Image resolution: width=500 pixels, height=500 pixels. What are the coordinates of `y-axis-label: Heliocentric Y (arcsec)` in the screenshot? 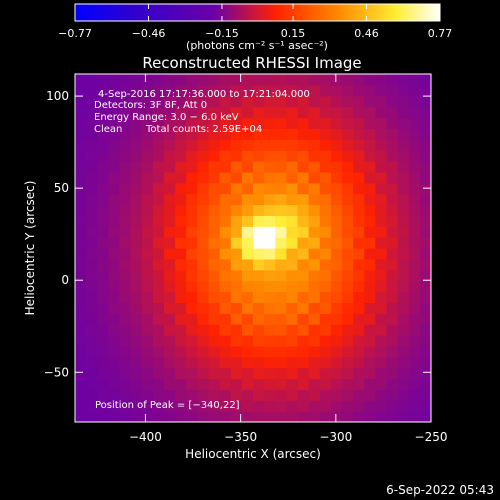 It's located at (30, 248).